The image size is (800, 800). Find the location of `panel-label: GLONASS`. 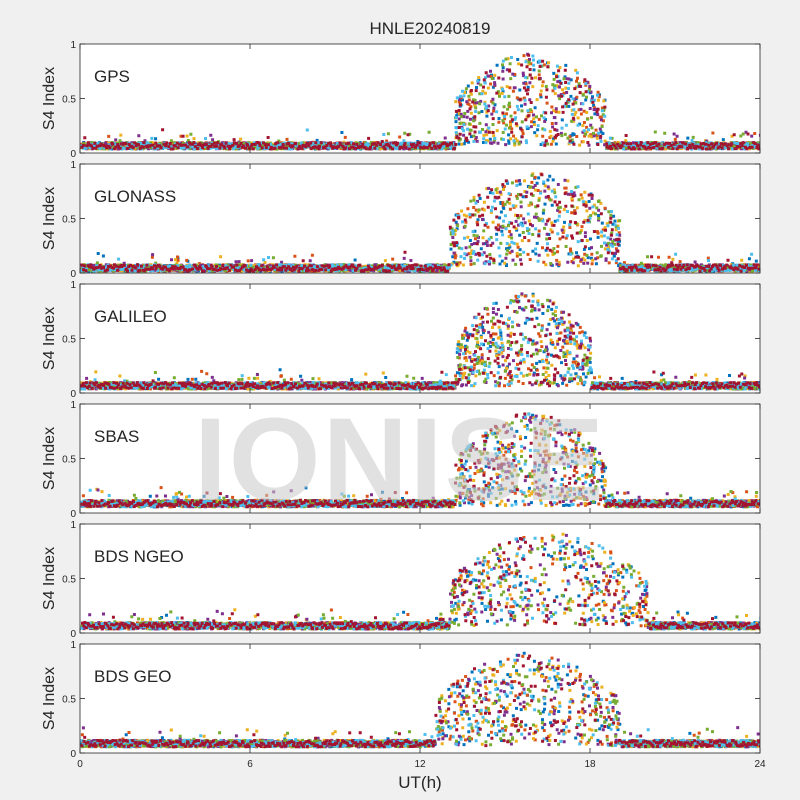

panel-label: GLONASS is located at coordinates (135, 196).